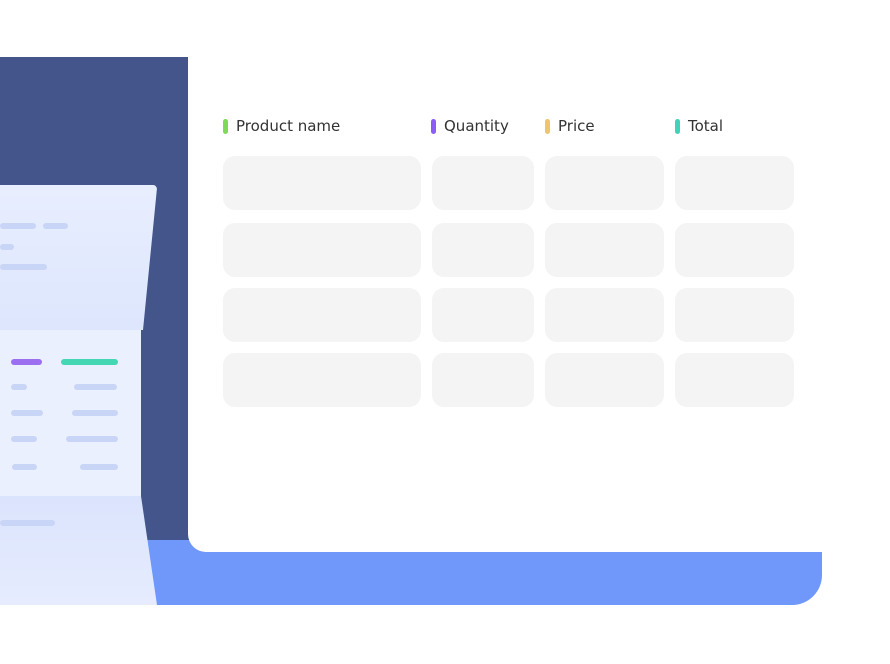 The height and width of the screenshot is (664, 890). I want to click on column-header-total: Total, so click(699, 126).